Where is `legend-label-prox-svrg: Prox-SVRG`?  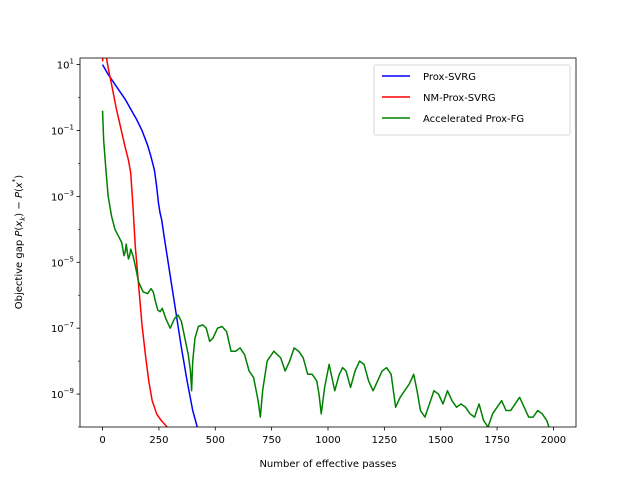
legend-label-prox-svrg: Prox-SVRG is located at coordinates (449, 77).